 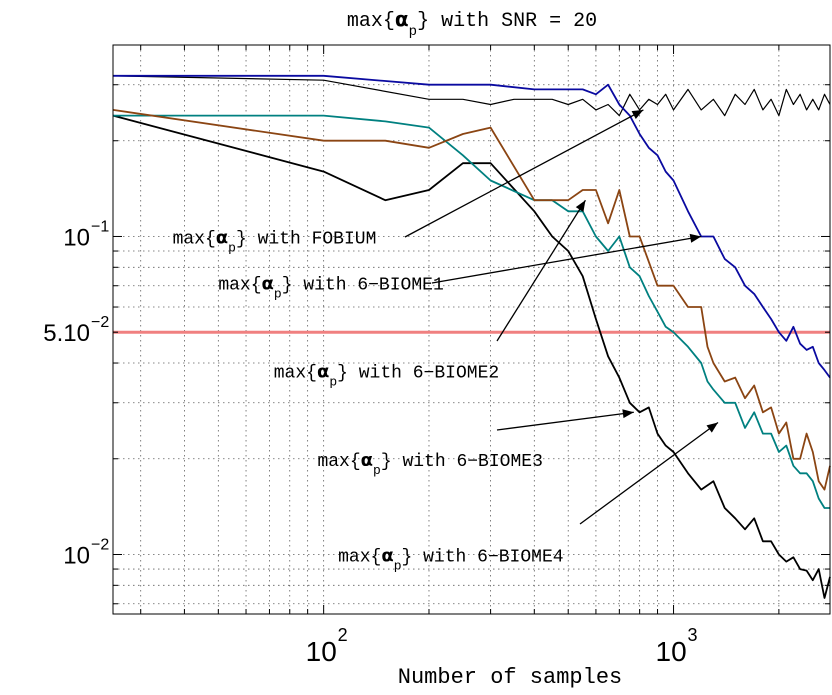 I want to click on arrow-shaft-fobium, so click(x=524, y=173).